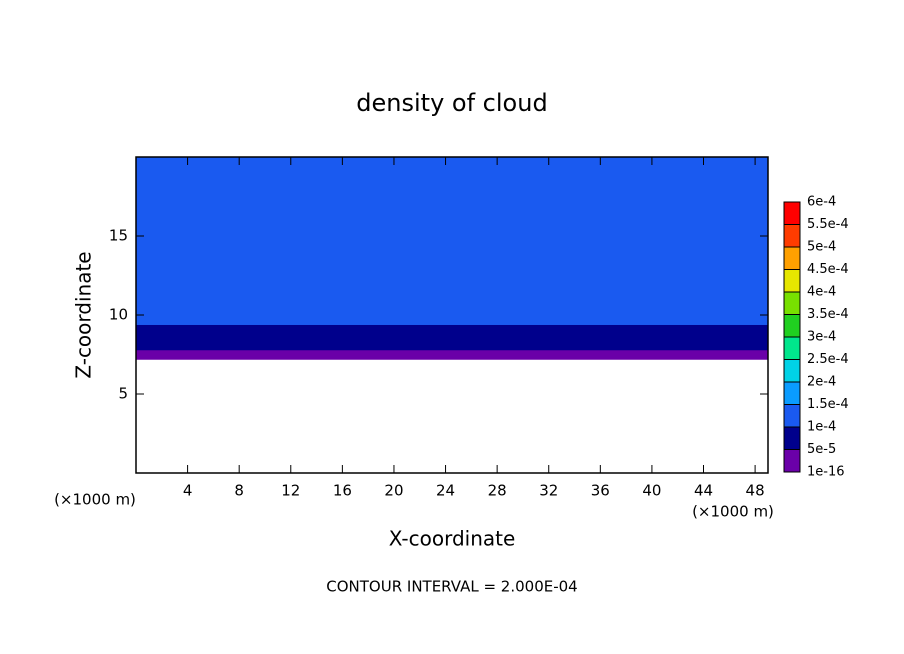  I want to click on colorbar-label: 1e-16, so click(826, 472).